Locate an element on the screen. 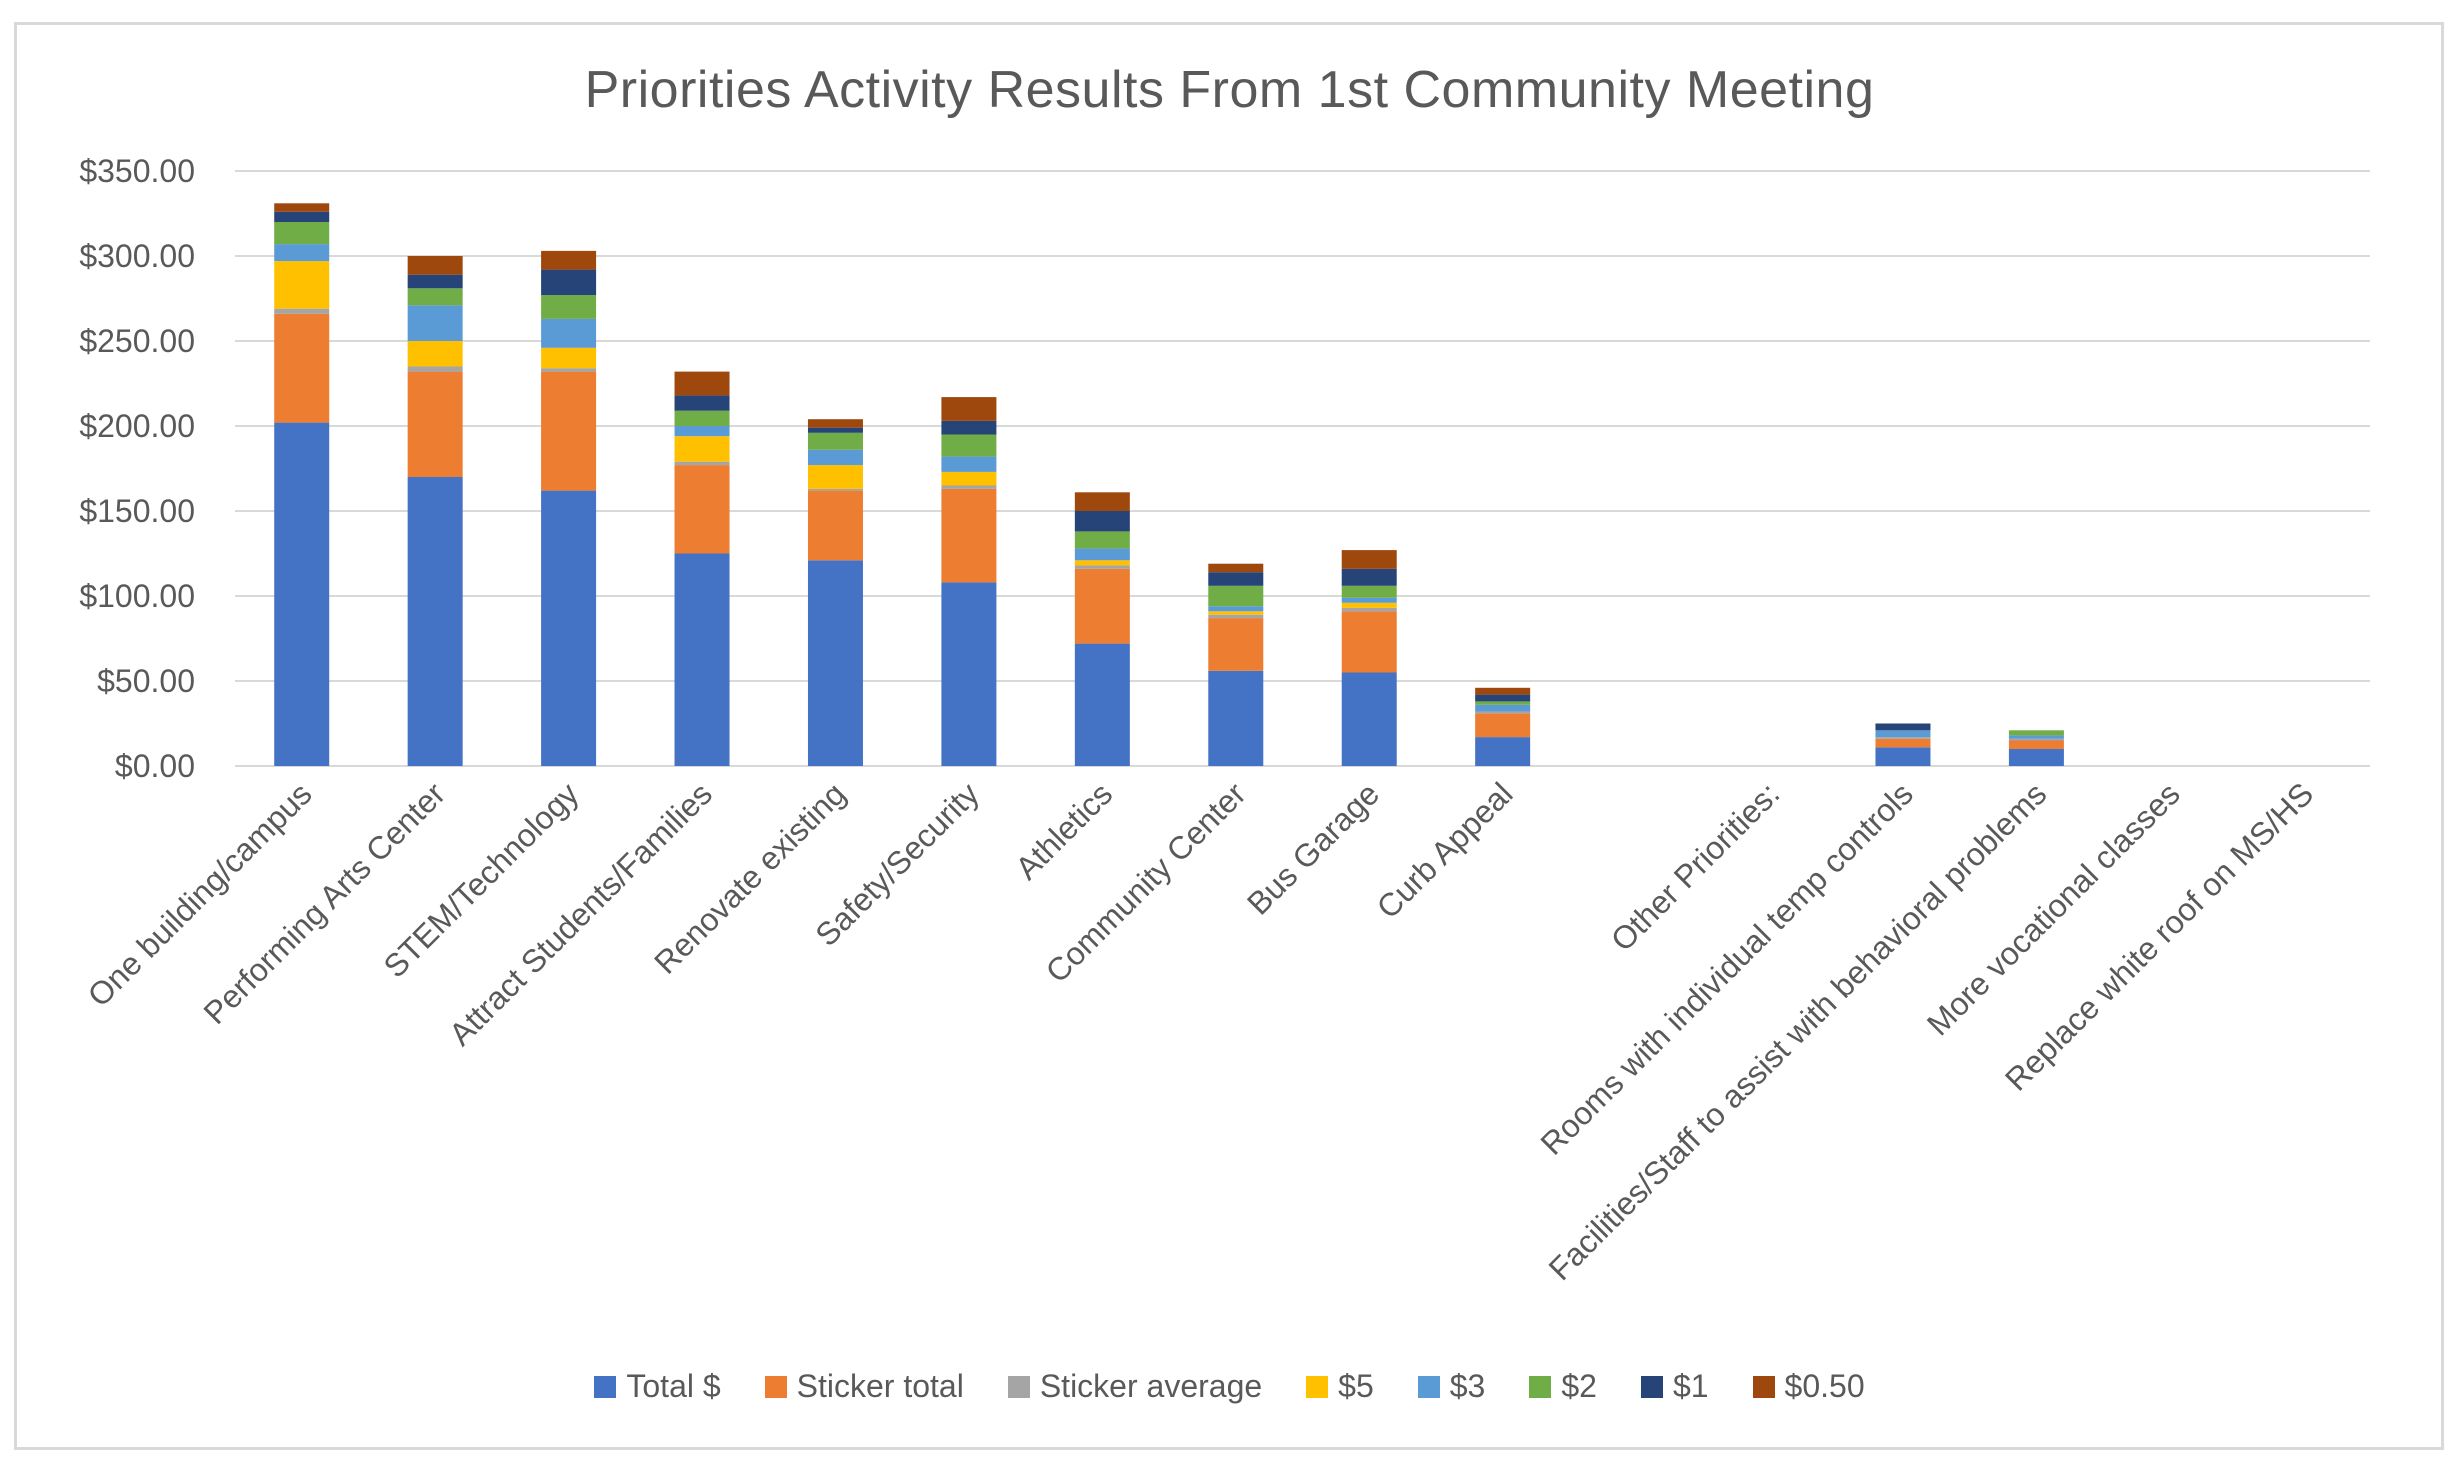 The height and width of the screenshot is (1474, 2459). y-tick-label: $50.00 is located at coordinates (146, 681).